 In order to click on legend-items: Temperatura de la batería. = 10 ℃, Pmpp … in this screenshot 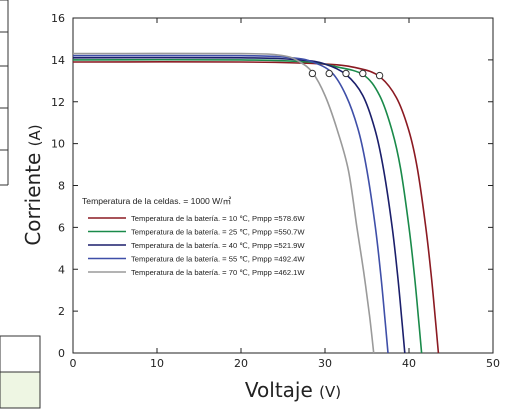, I will do `click(196, 245)`.